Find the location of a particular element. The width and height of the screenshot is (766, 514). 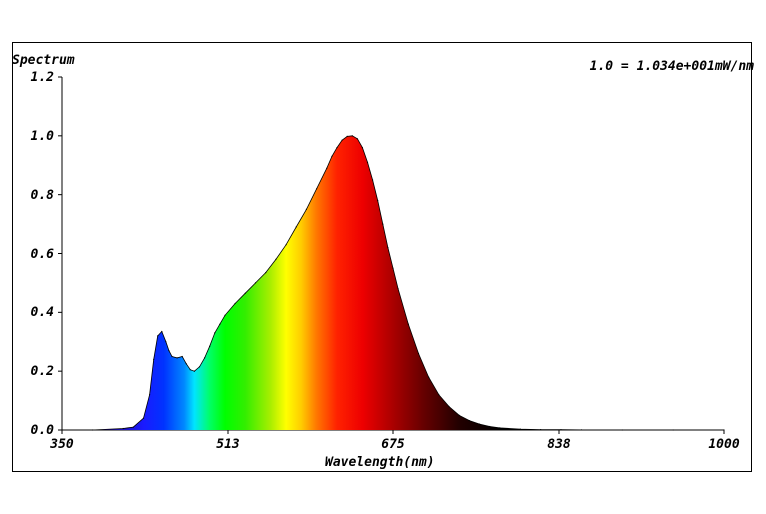

y-tick-label: 0.8 is located at coordinates (42, 195).